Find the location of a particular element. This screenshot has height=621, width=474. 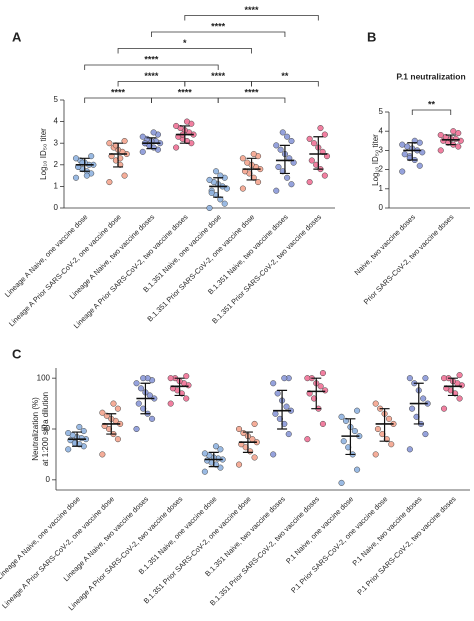

x-tick-label: Naive, two vaccine doses is located at coordinates (384, 244).